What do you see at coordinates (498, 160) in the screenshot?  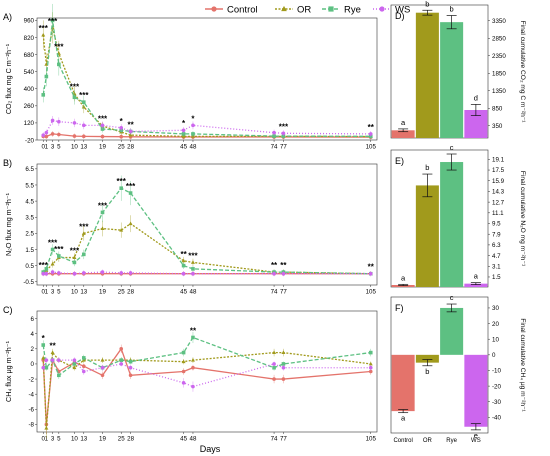 I see `y-tick-label: 19.1` at bounding box center [498, 160].